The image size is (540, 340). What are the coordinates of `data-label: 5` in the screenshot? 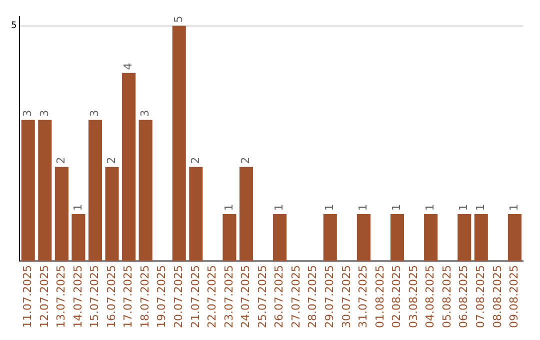 It's located at (178, 19).